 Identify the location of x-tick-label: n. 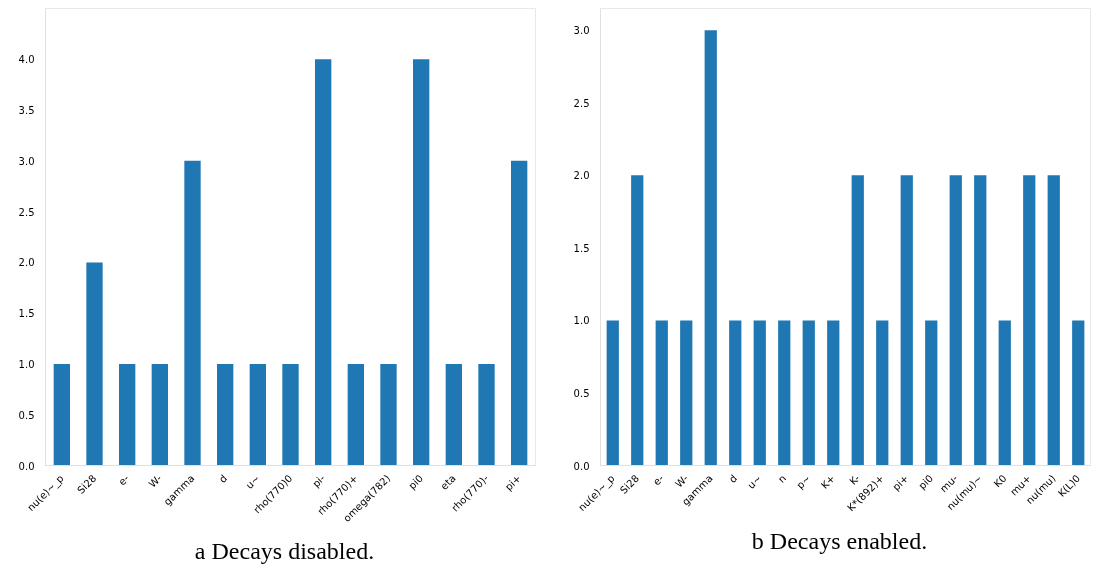
(782, 478).